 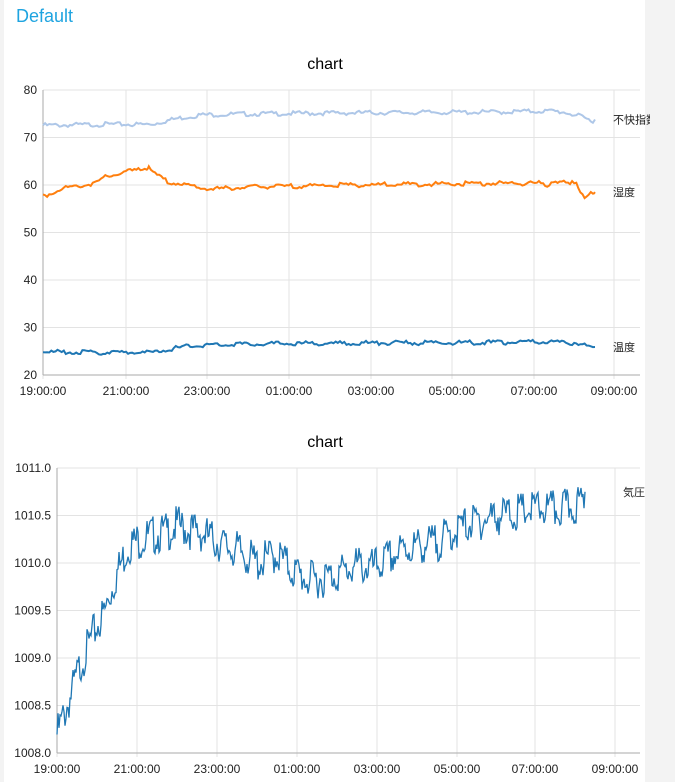 What do you see at coordinates (32, 516) in the screenshot?
I see `y-tick-label: 1010.5` at bounding box center [32, 516].